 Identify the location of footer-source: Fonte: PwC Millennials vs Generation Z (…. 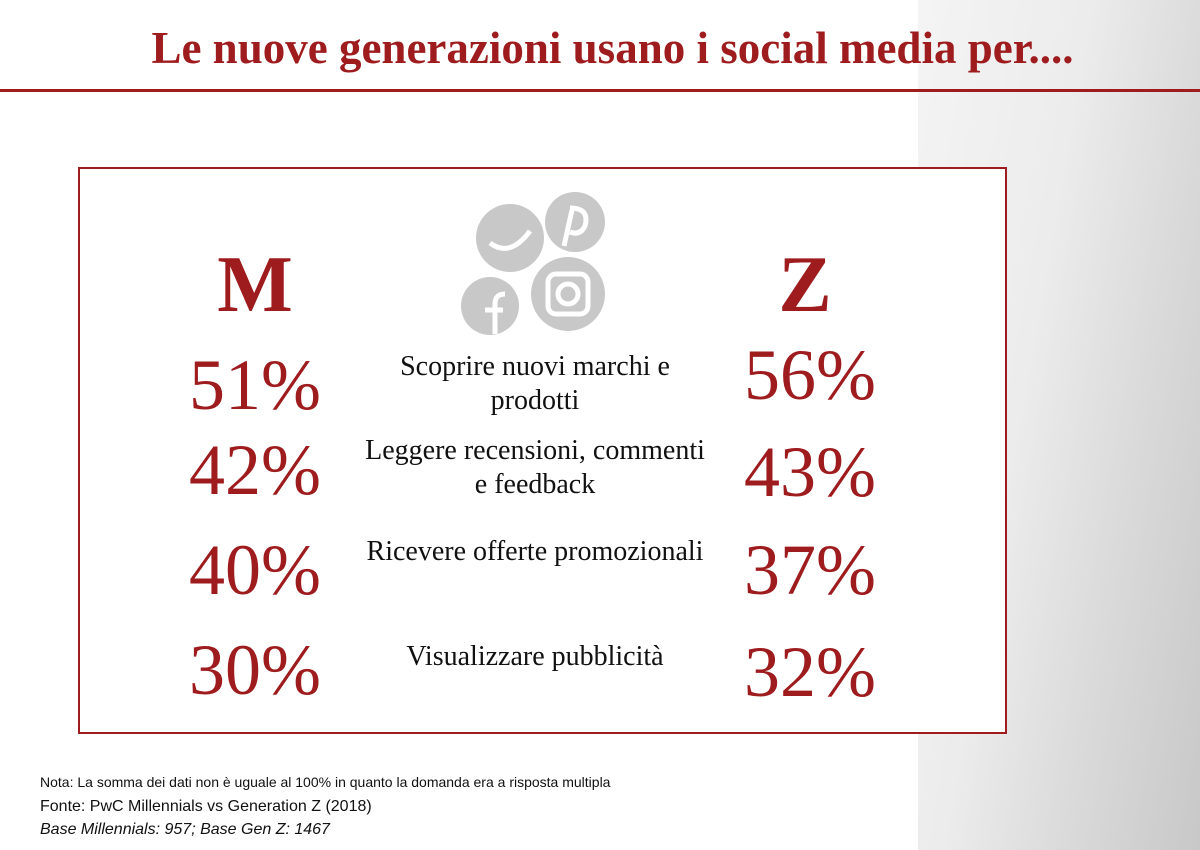
(206, 806).